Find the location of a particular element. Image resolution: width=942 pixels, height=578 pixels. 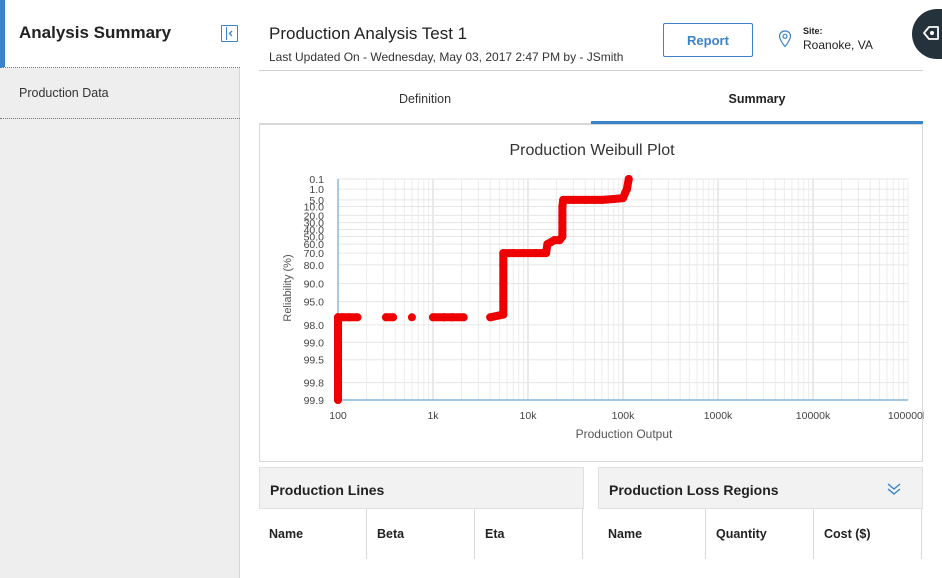

sidebar-header: Analysis Summary is located at coordinates (120, 34).